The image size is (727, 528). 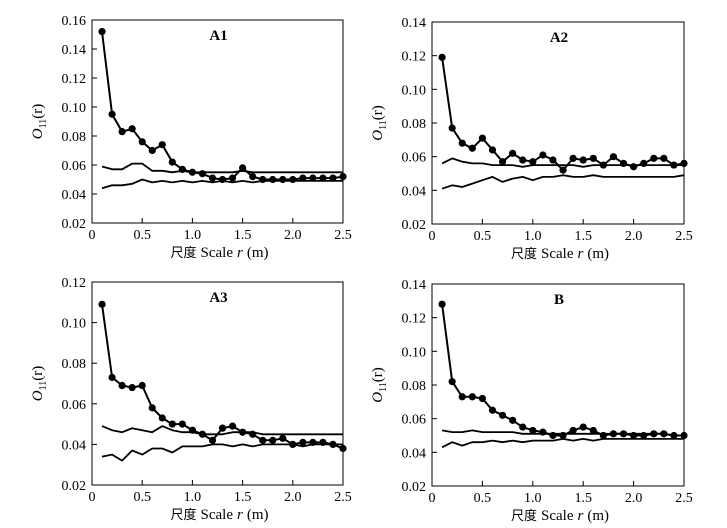 What do you see at coordinates (218, 36) in the screenshot?
I see `panel-label: A1` at bounding box center [218, 36].